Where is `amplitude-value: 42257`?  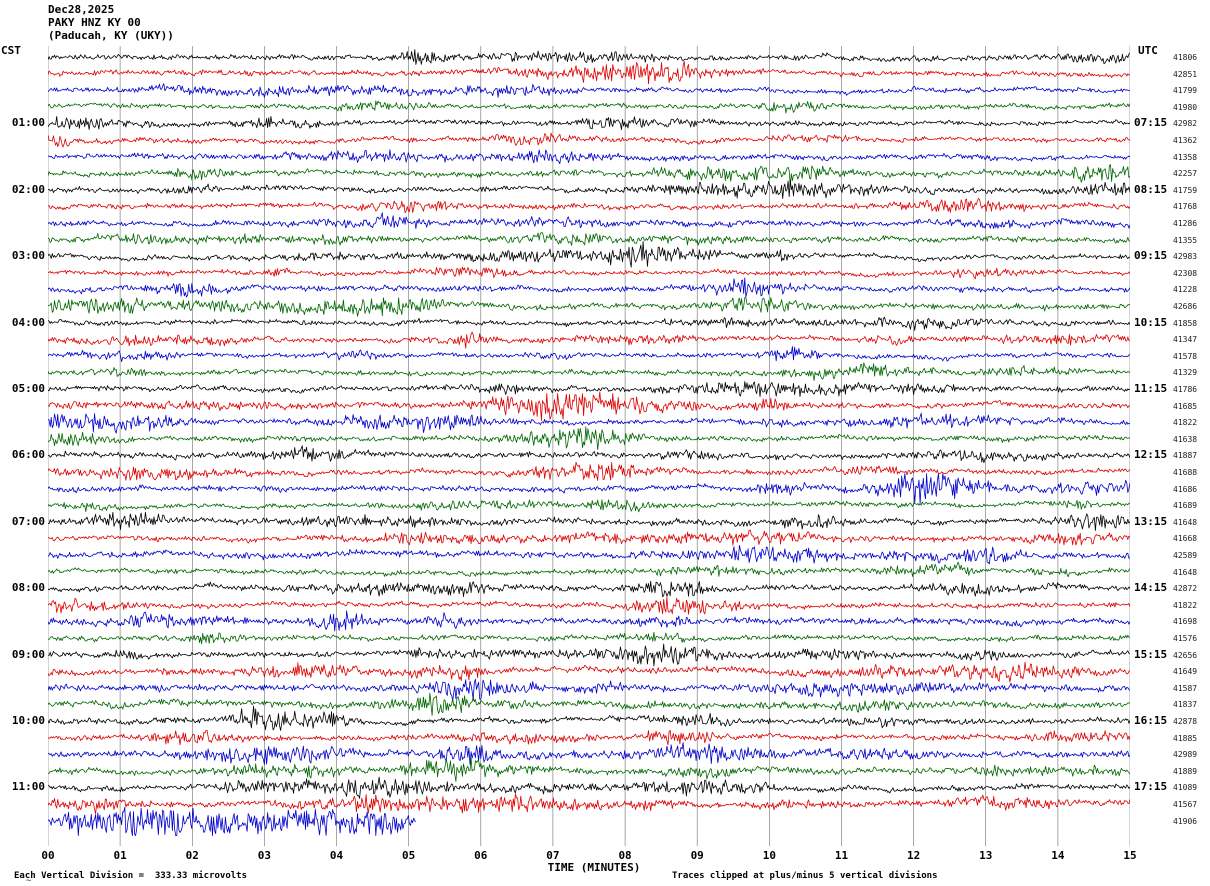 amplitude-value: 42257 is located at coordinates (1185, 174).